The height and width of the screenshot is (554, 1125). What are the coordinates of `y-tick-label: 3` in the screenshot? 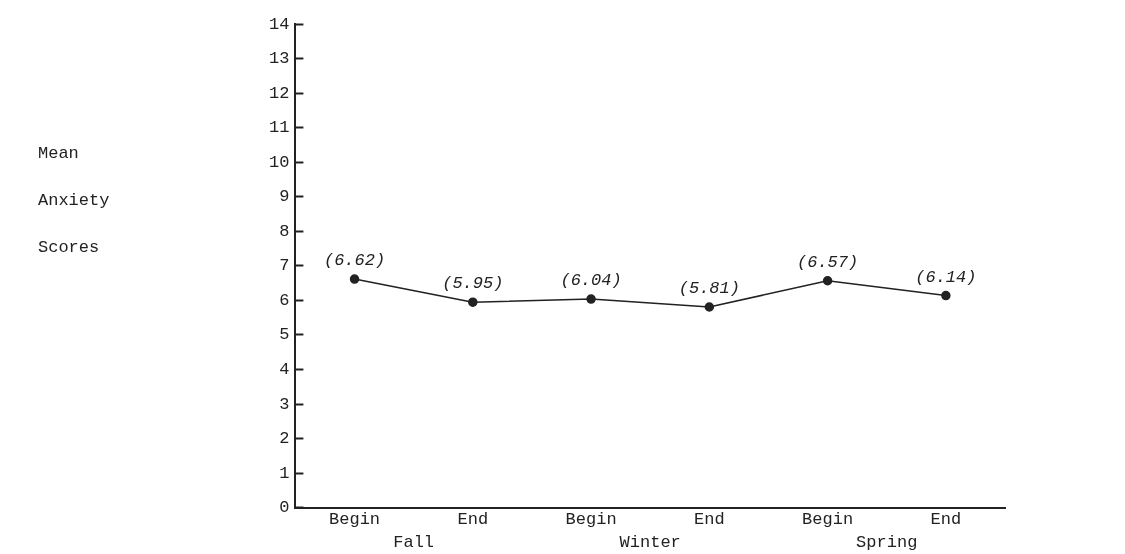 It's located at (284, 404).